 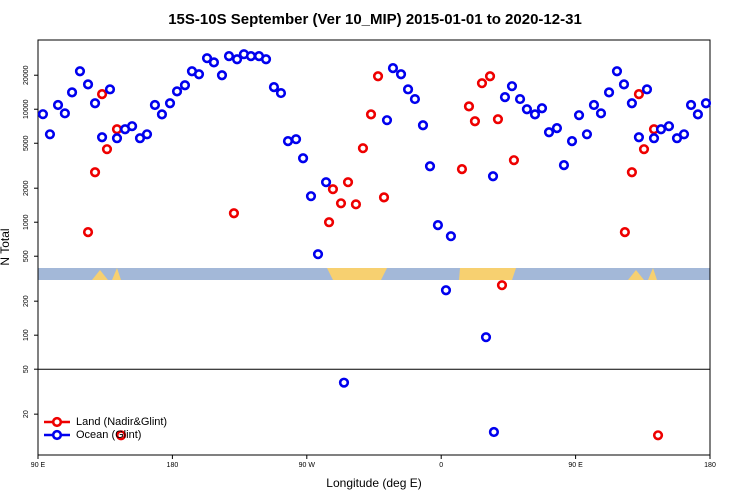 I want to click on y-tick-label: 10000, so click(x=26, y=109).